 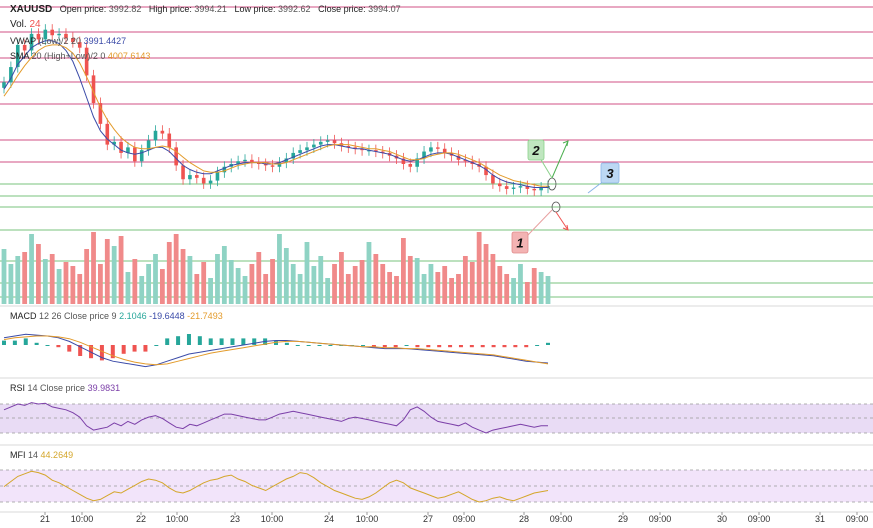 What do you see at coordinates (78, 316) in the screenshot?
I see `macd-params: 12 26 Close price 9` at bounding box center [78, 316].